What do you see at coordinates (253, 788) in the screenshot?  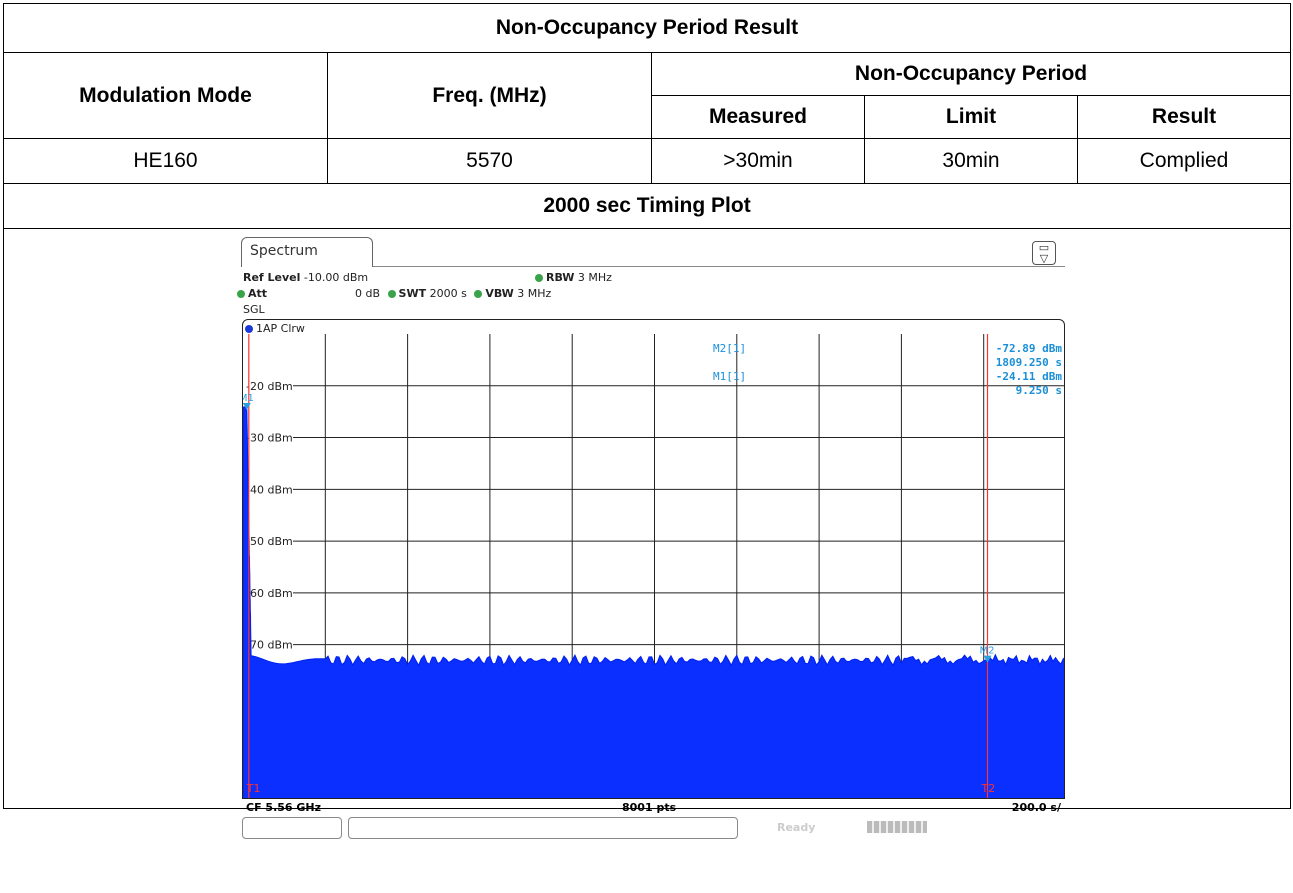 I see `time-line-label: T1` at bounding box center [253, 788].